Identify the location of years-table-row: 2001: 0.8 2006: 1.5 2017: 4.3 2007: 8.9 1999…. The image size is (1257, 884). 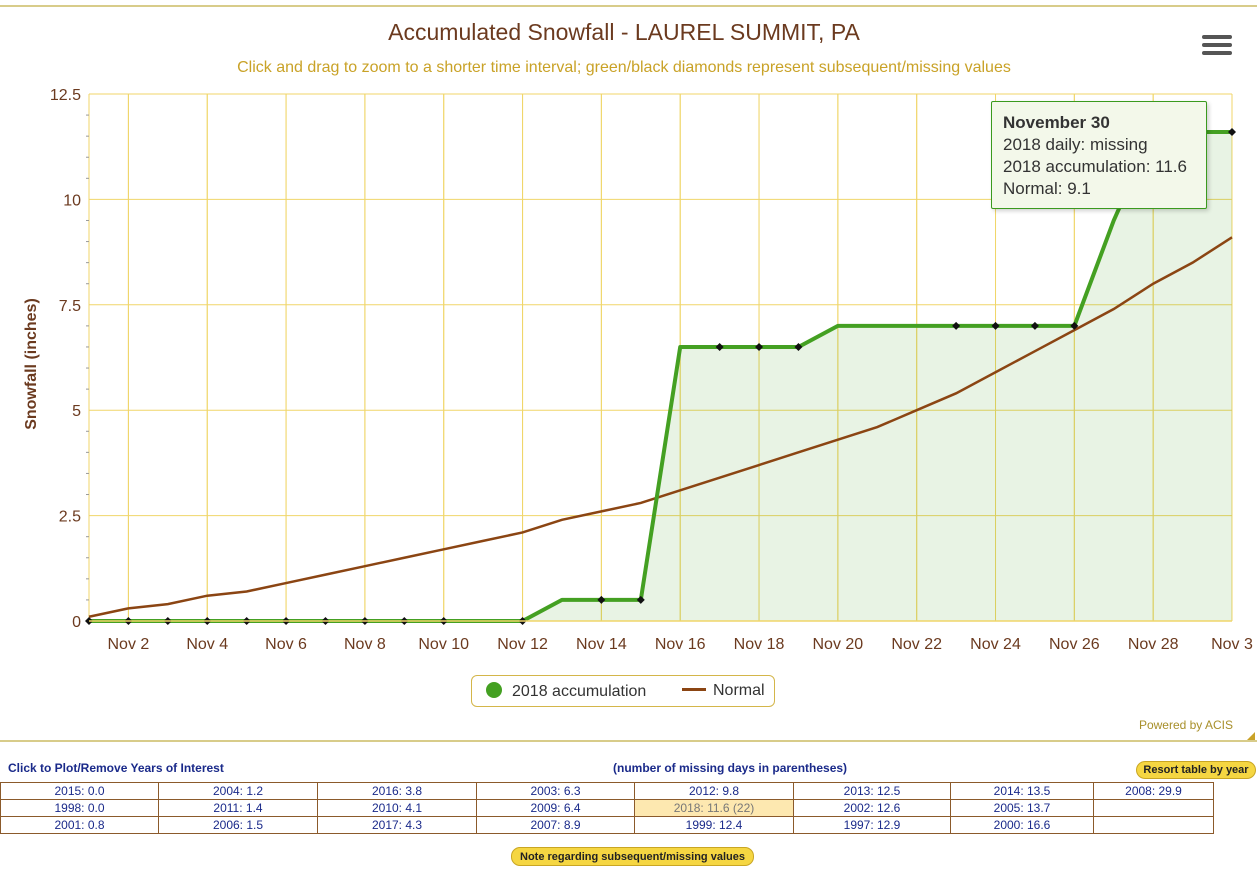
(607, 825).